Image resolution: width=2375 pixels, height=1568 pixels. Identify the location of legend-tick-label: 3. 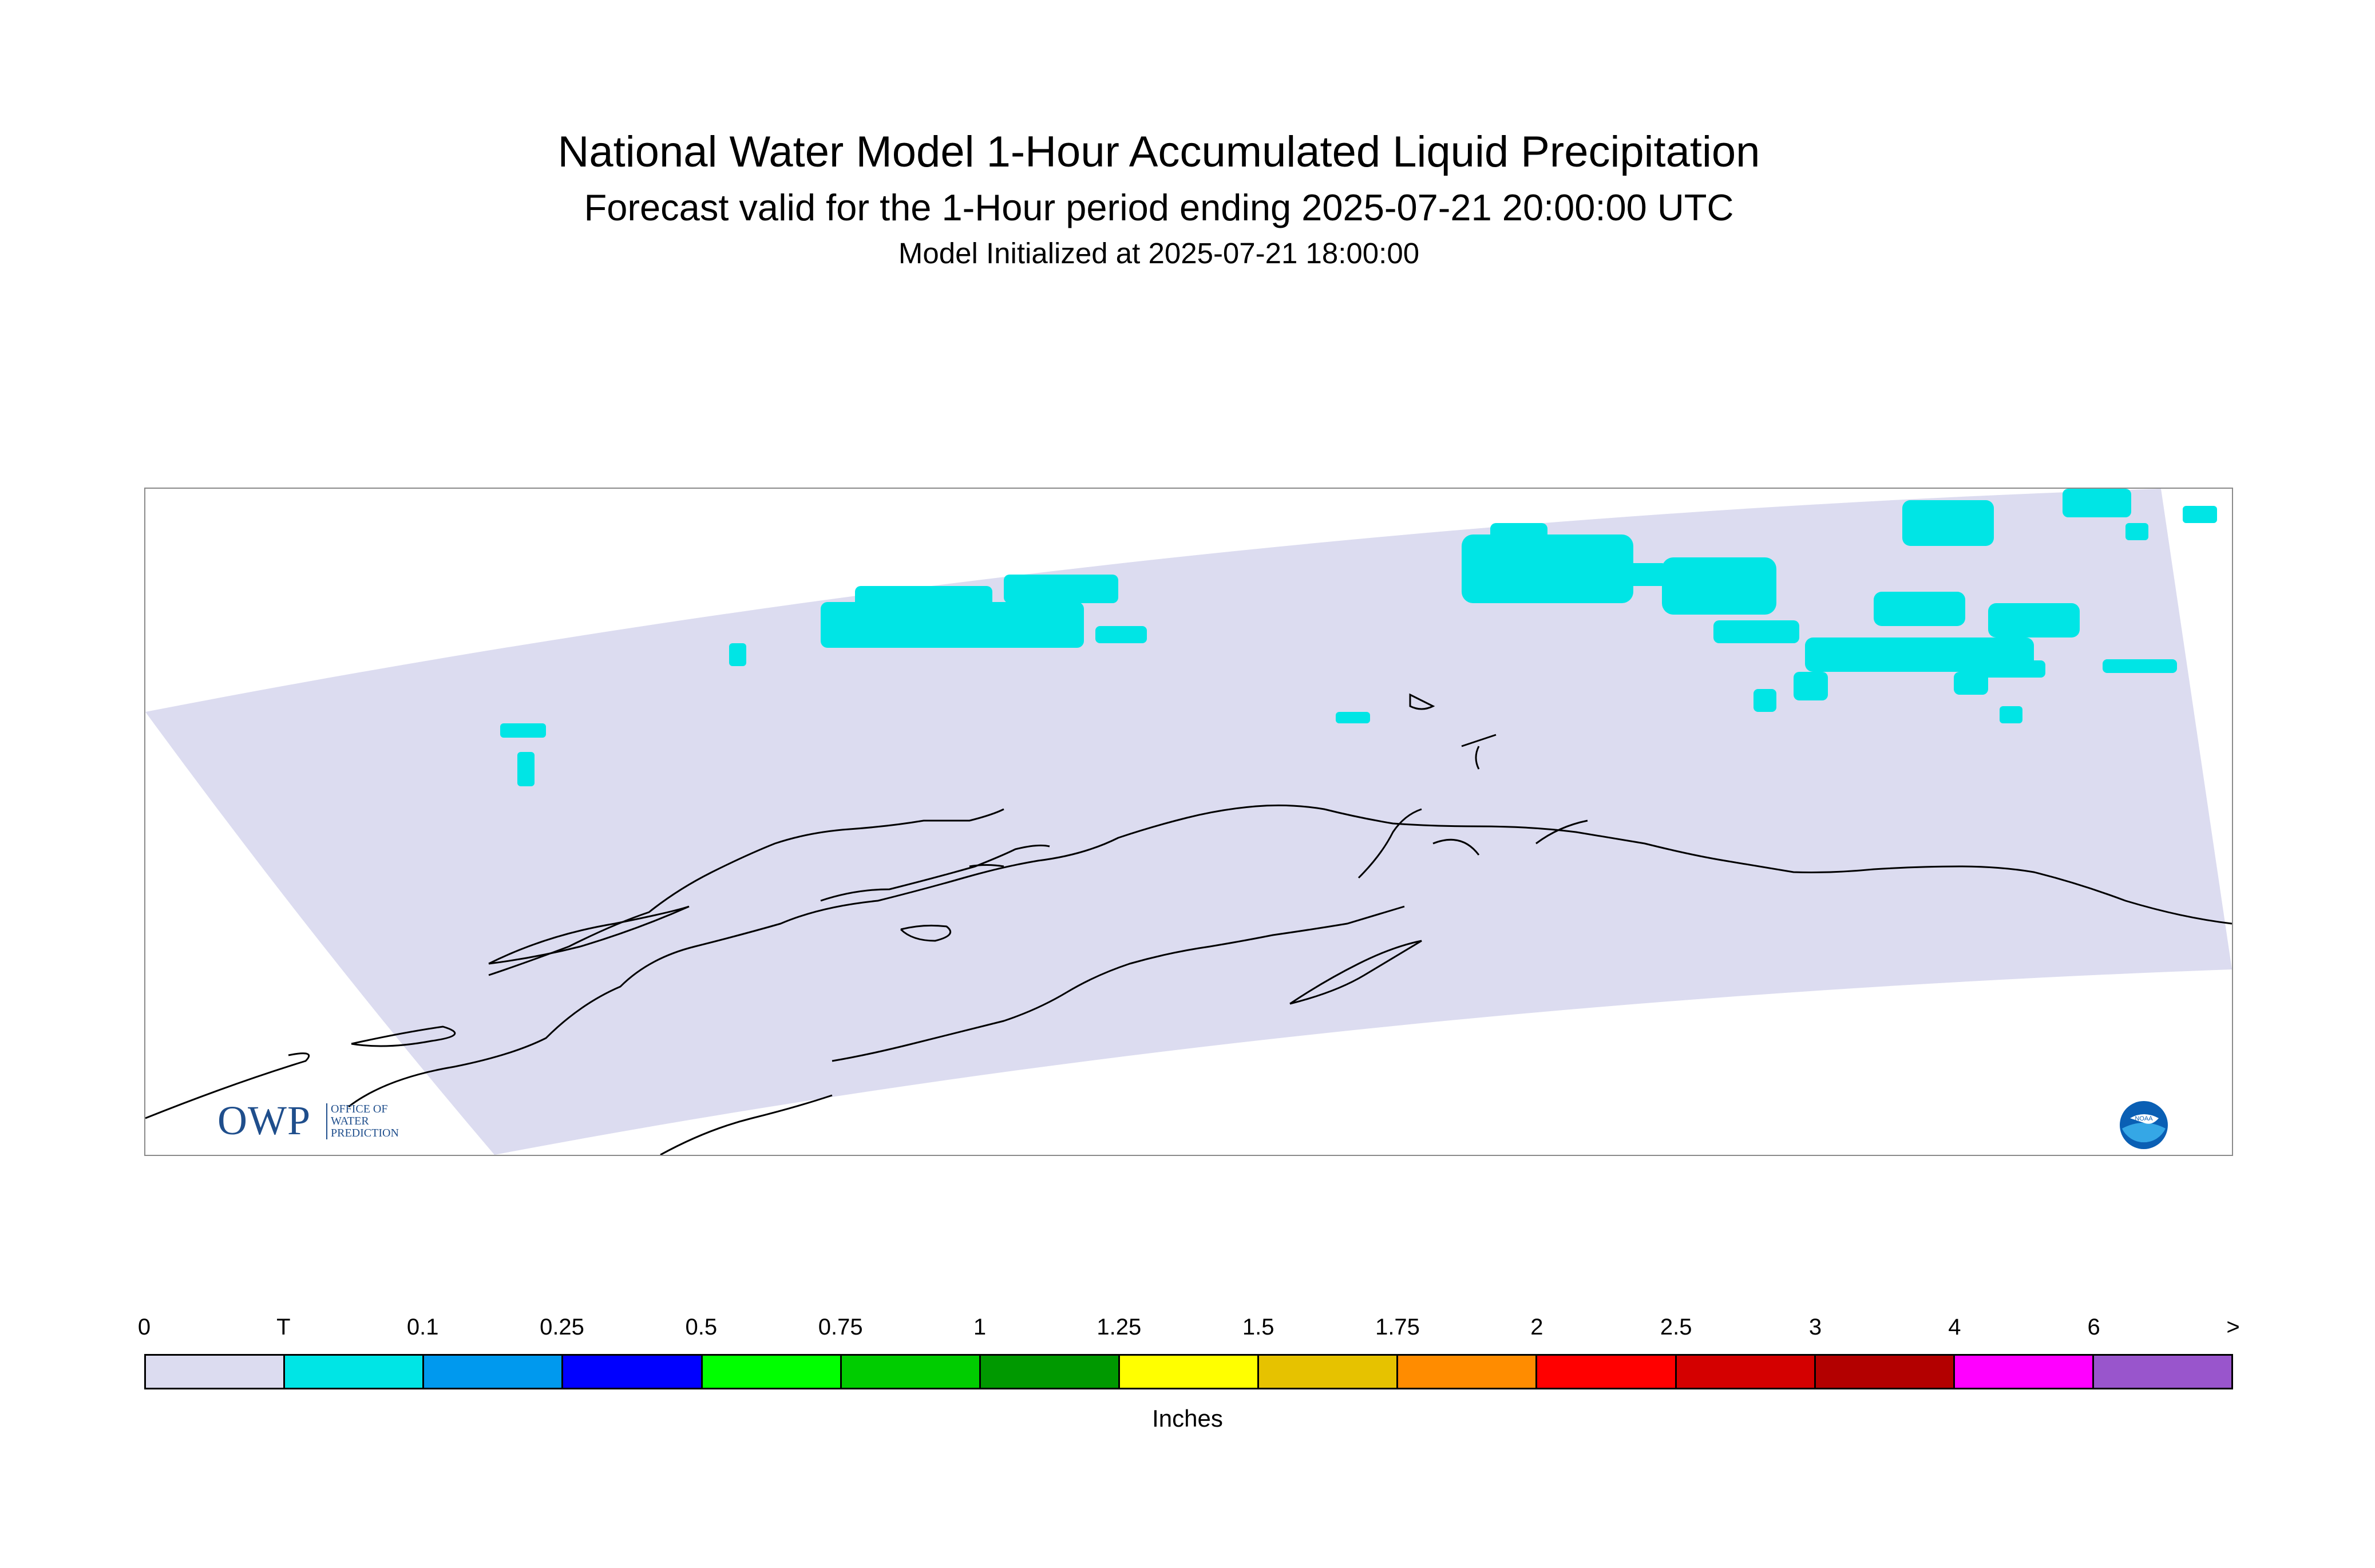
(1815, 1327).